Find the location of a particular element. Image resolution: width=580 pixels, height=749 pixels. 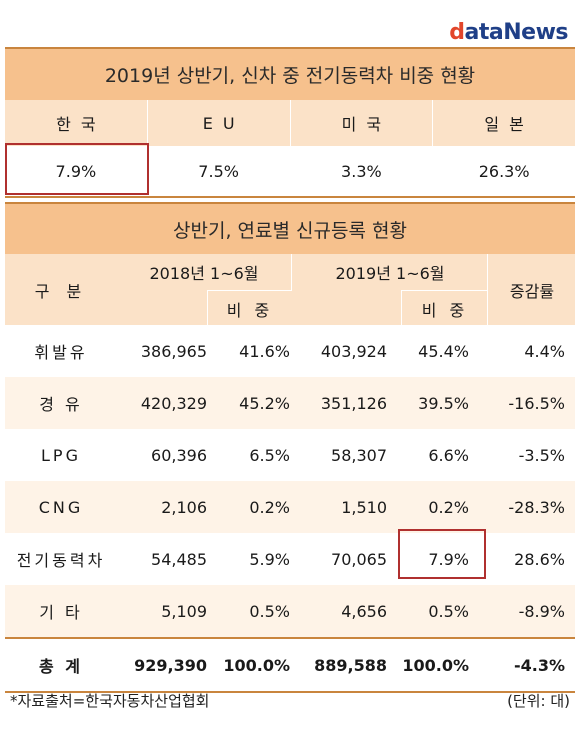

cell-2019-count: 70,065 is located at coordinates (359, 559).